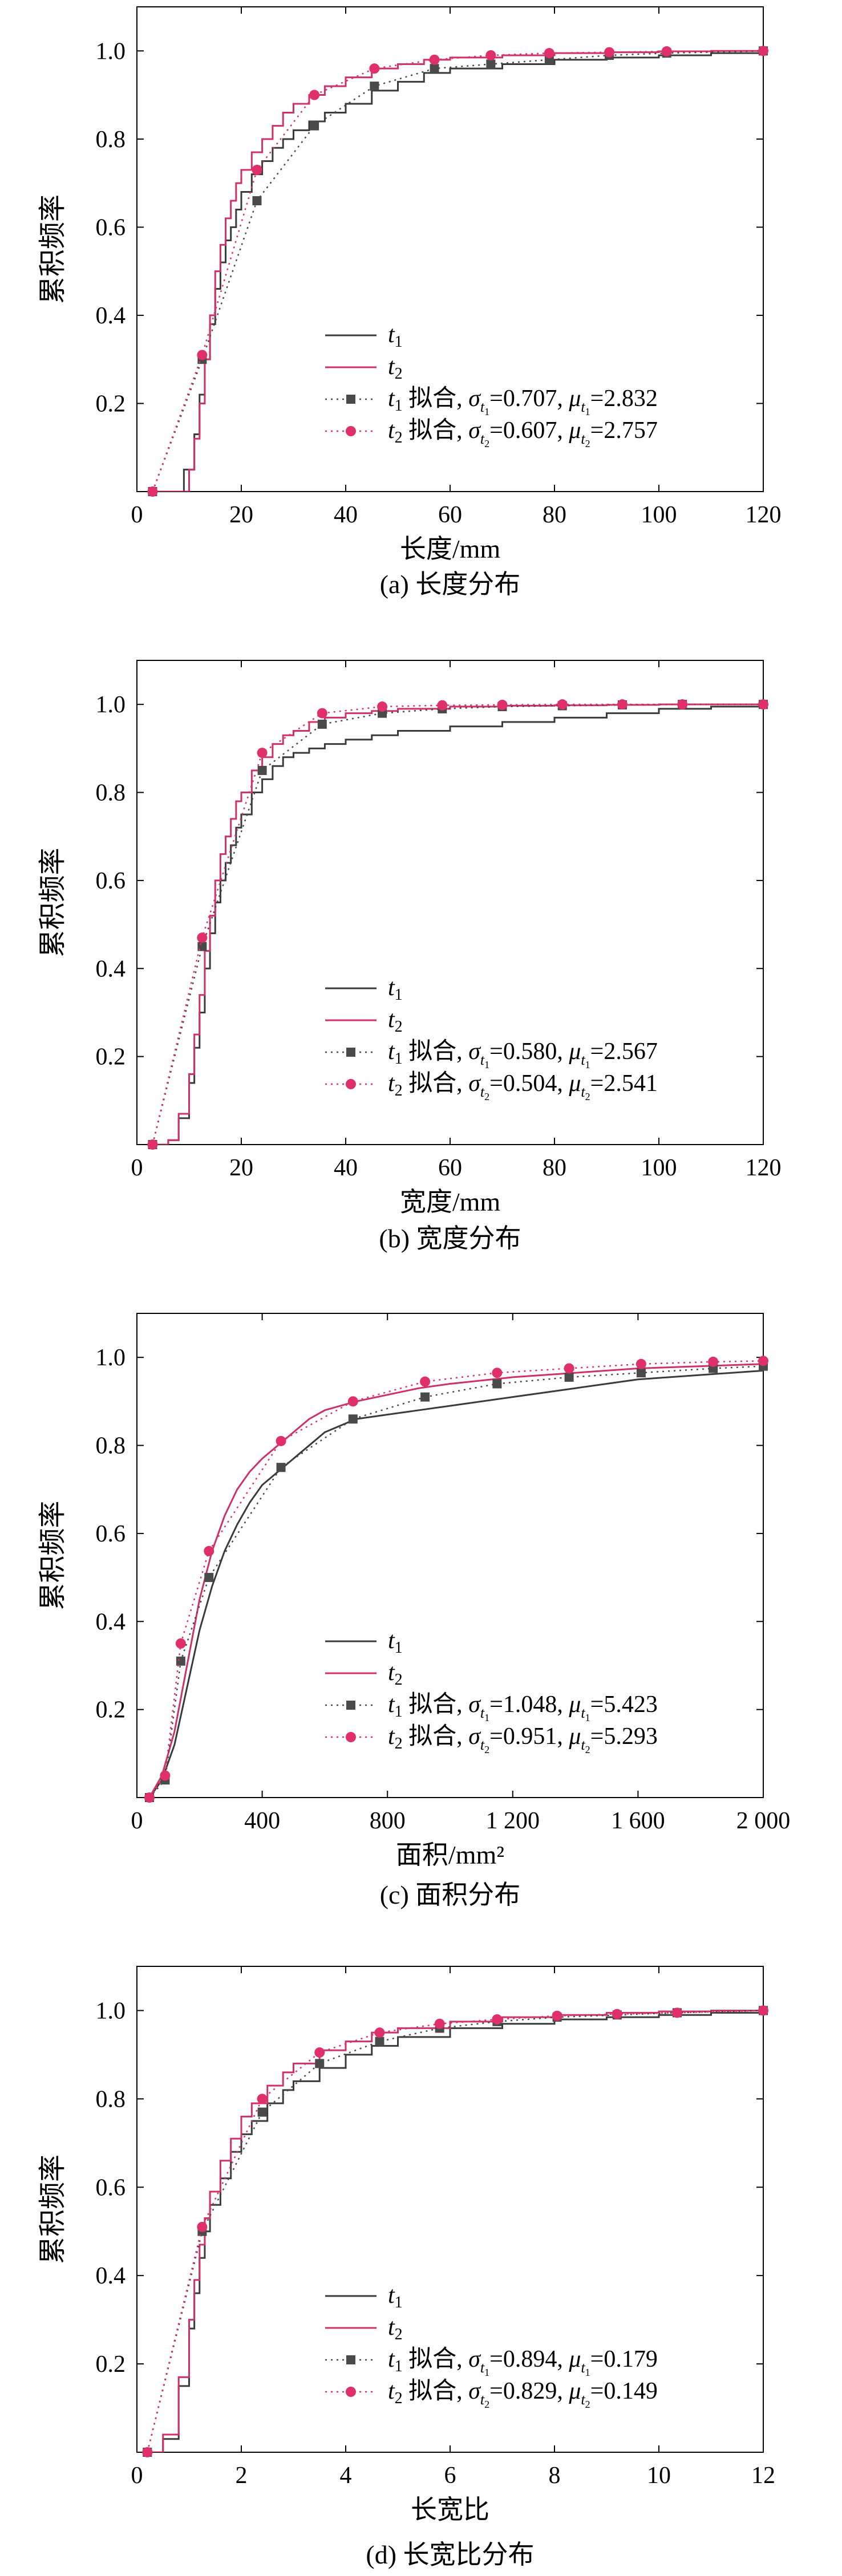 The width and height of the screenshot is (842, 2576). Describe the element at coordinates (388, 1821) in the screenshot. I see `x-tick-label: 800` at that location.